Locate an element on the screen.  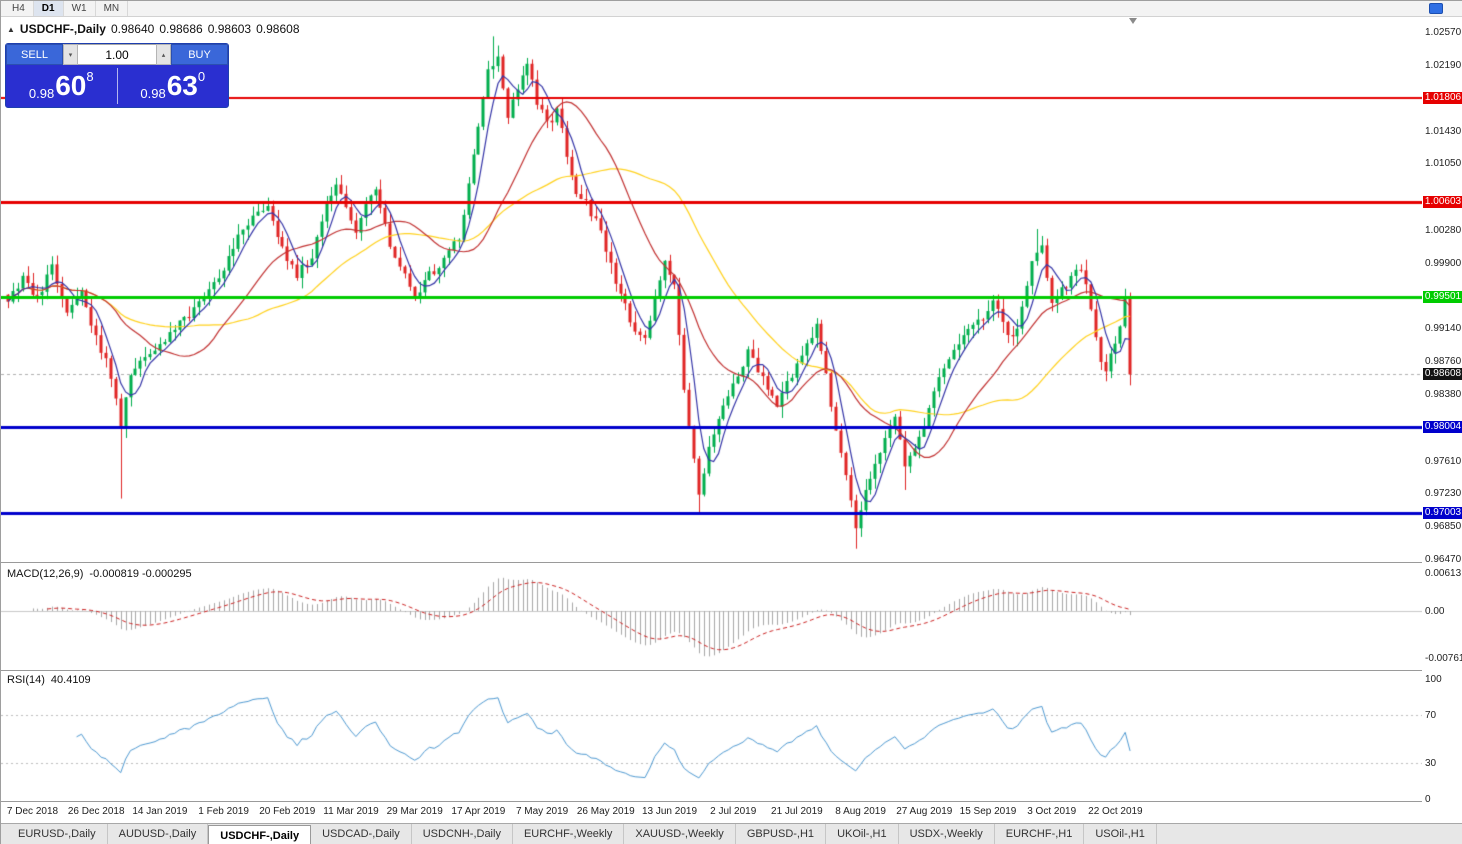
time-axis-label: 27 Aug 2019 is located at coordinates (924, 811).